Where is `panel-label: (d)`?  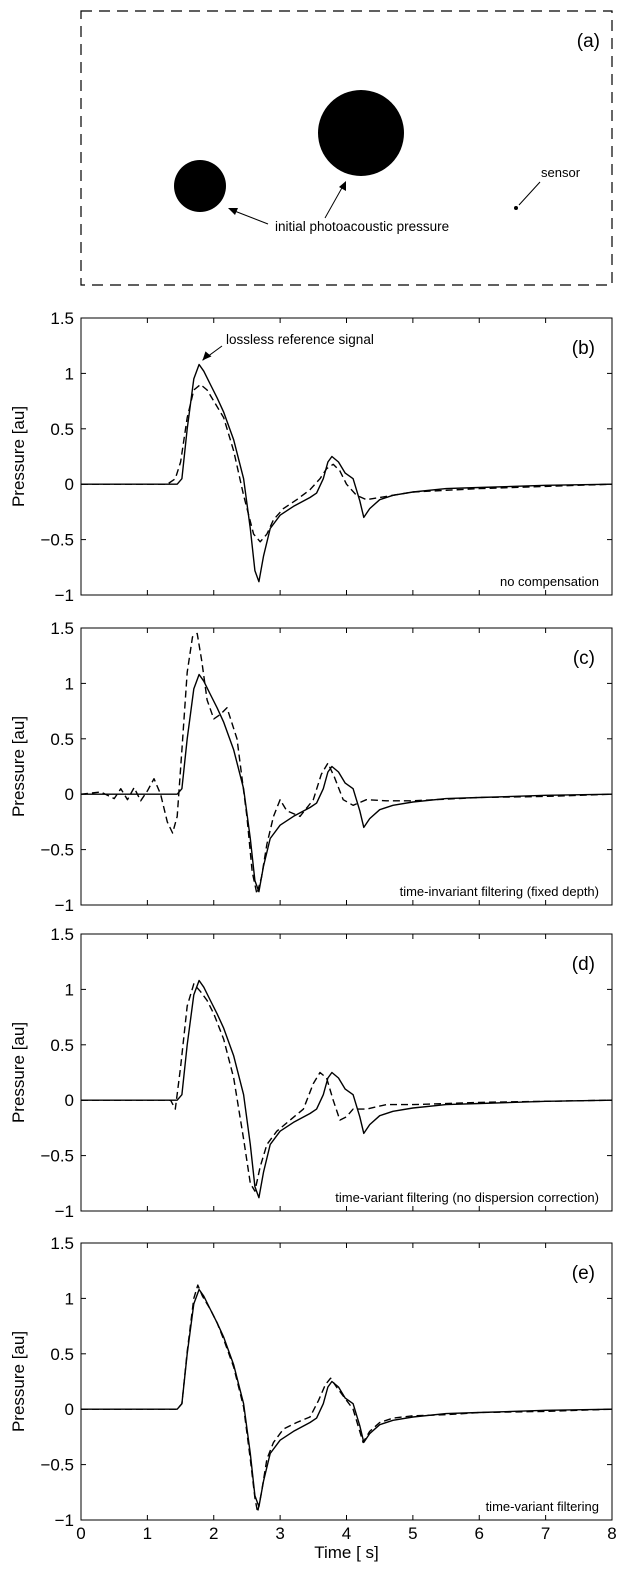
panel-label: (d) is located at coordinates (583, 964).